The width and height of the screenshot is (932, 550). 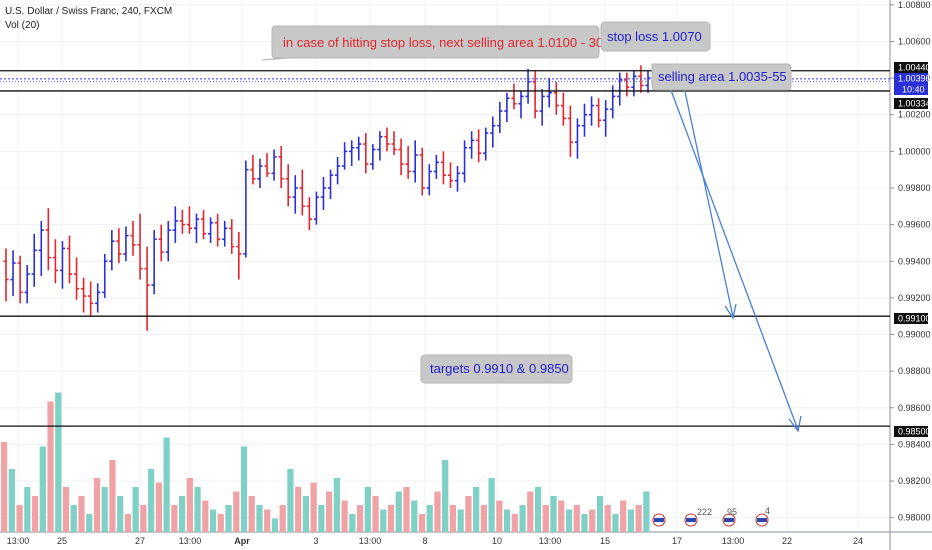 I want to click on forecast-arrows, so click(x=735, y=258).